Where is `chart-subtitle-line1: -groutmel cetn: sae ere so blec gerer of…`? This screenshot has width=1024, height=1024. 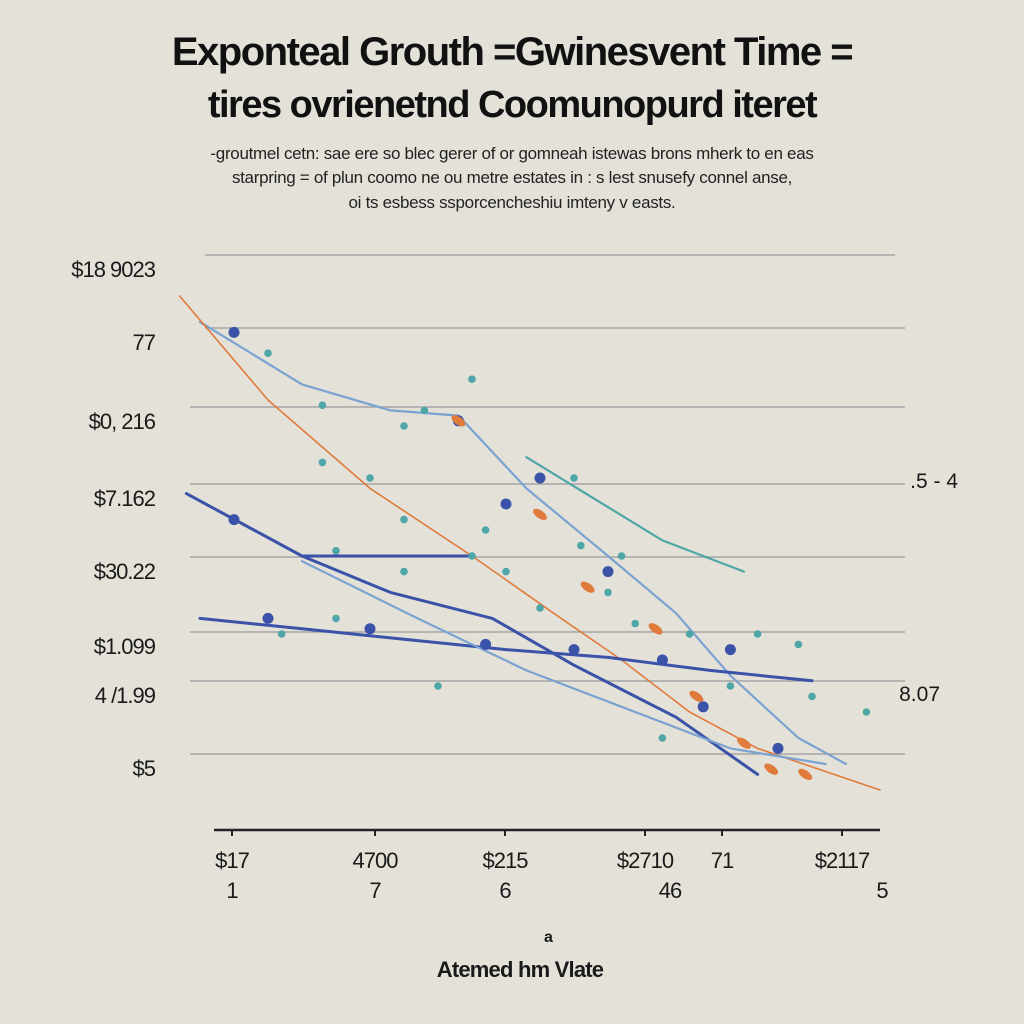
chart-subtitle-line1: -groutmel cetn: sae ere so blec gerer of… is located at coordinates (512, 153).